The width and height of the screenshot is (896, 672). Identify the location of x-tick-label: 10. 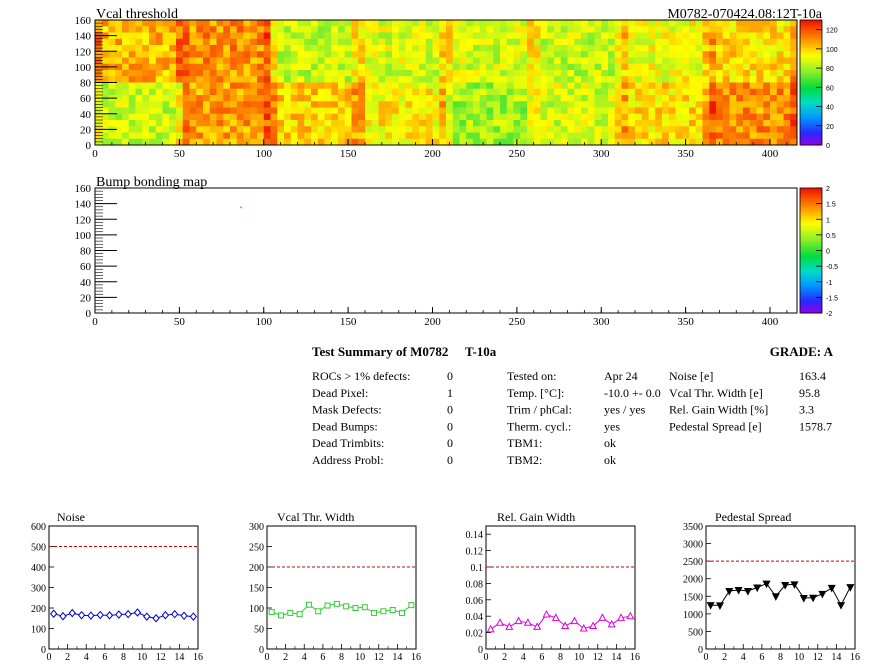
(360, 657).